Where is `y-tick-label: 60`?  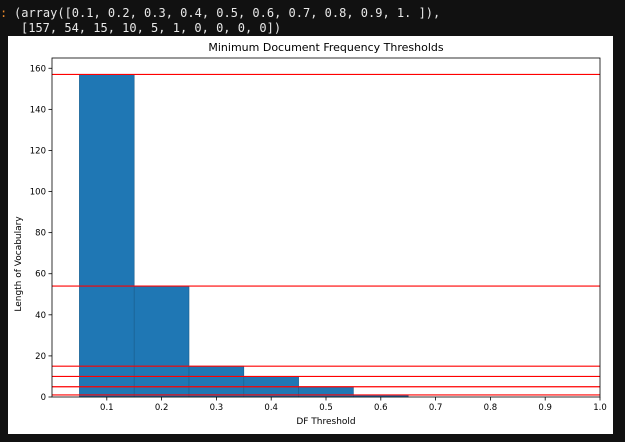 y-tick-label: 60 is located at coordinates (40, 275).